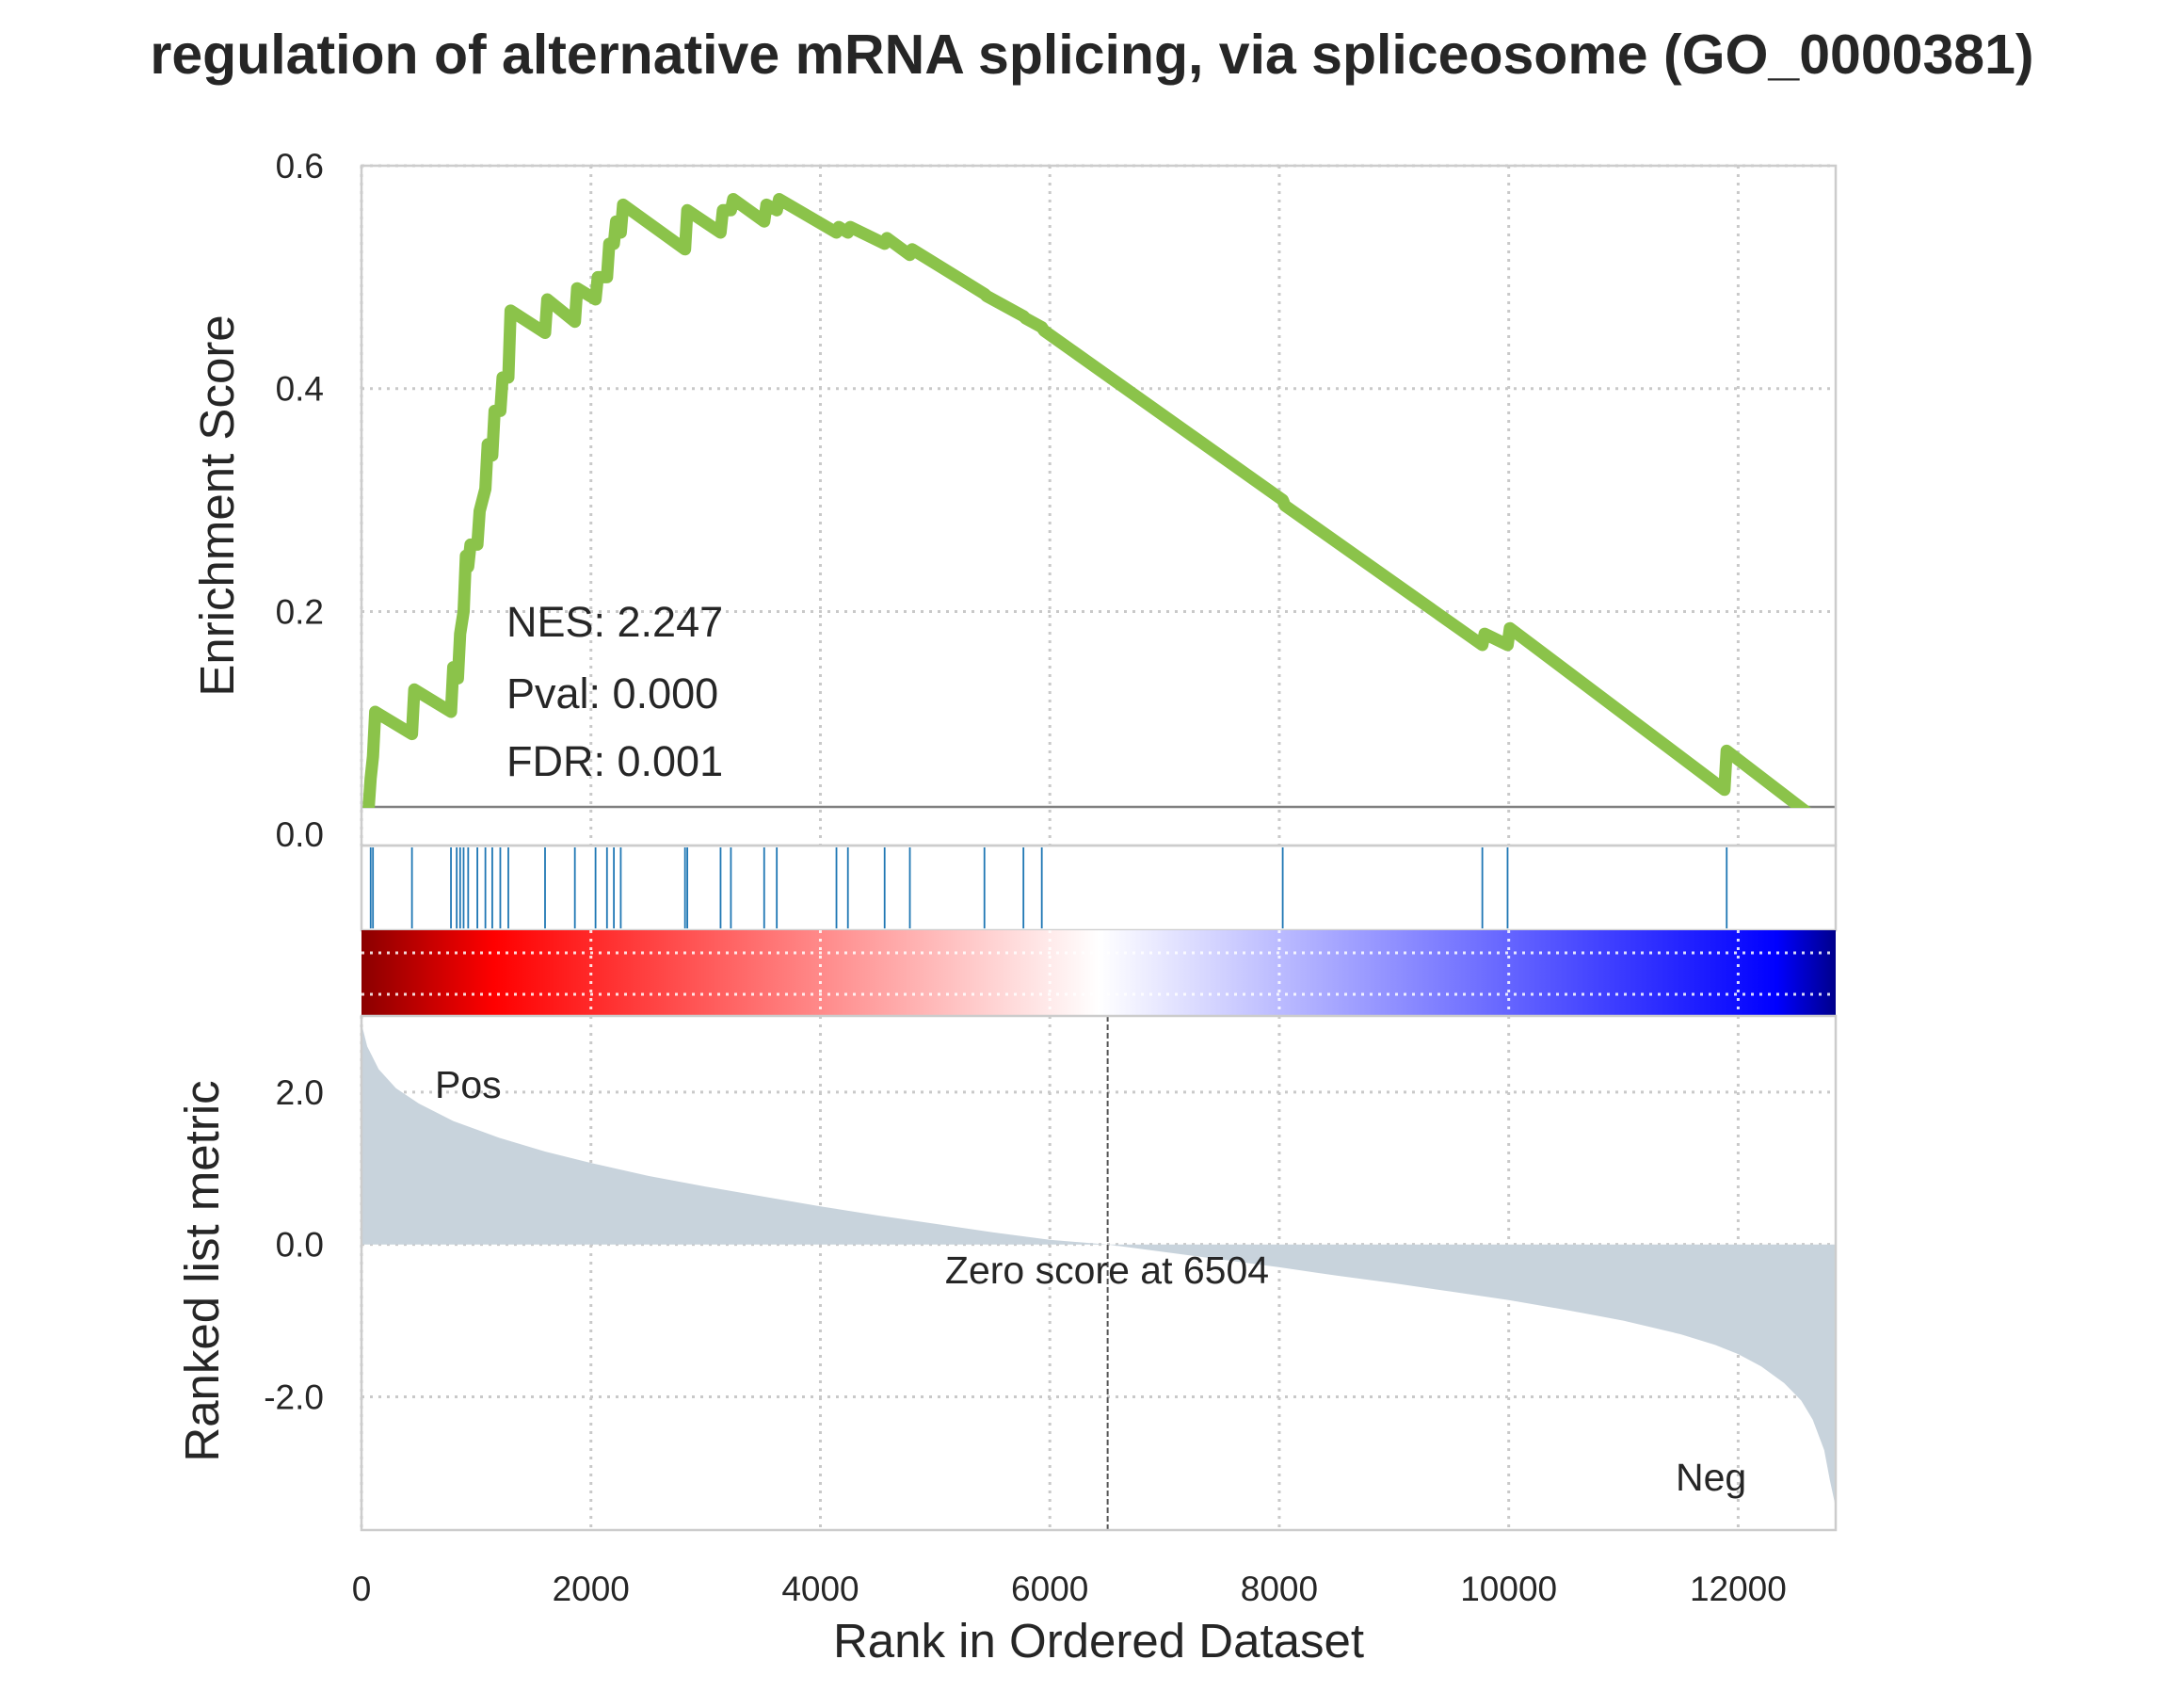  I want to click on ranked-y-tick-label: 0.0, so click(300, 1245).